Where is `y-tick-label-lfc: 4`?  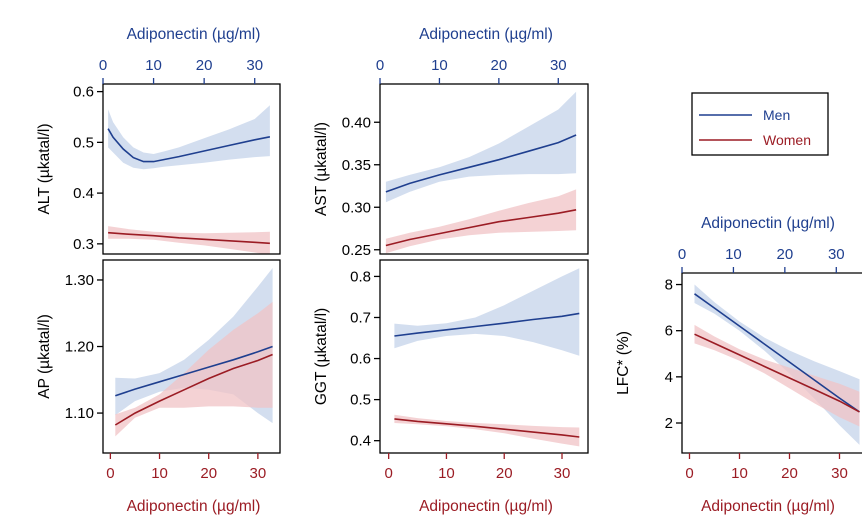 y-tick-label-lfc: 4 is located at coordinates (669, 377).